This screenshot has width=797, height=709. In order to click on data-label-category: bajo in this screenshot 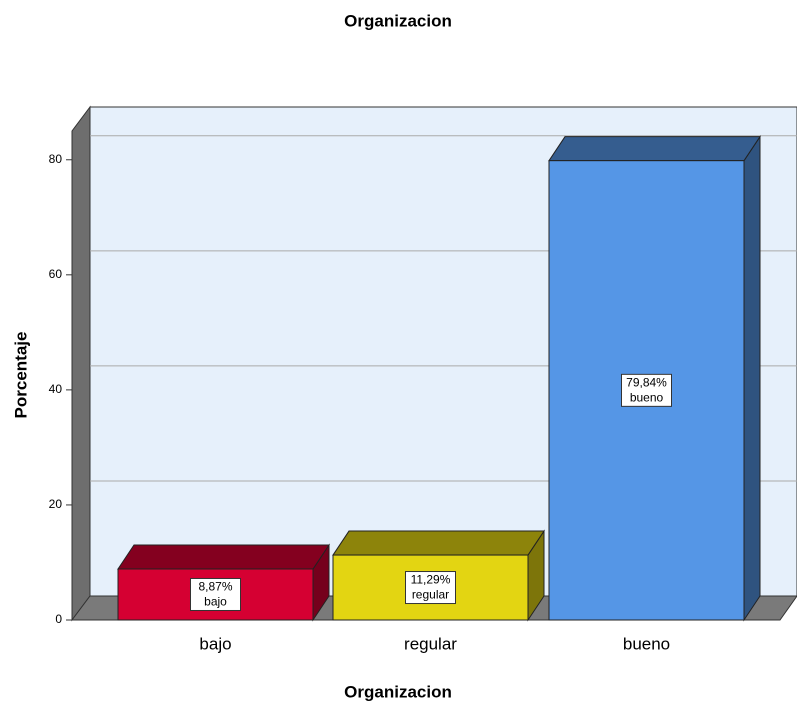, I will do `click(215, 602)`.